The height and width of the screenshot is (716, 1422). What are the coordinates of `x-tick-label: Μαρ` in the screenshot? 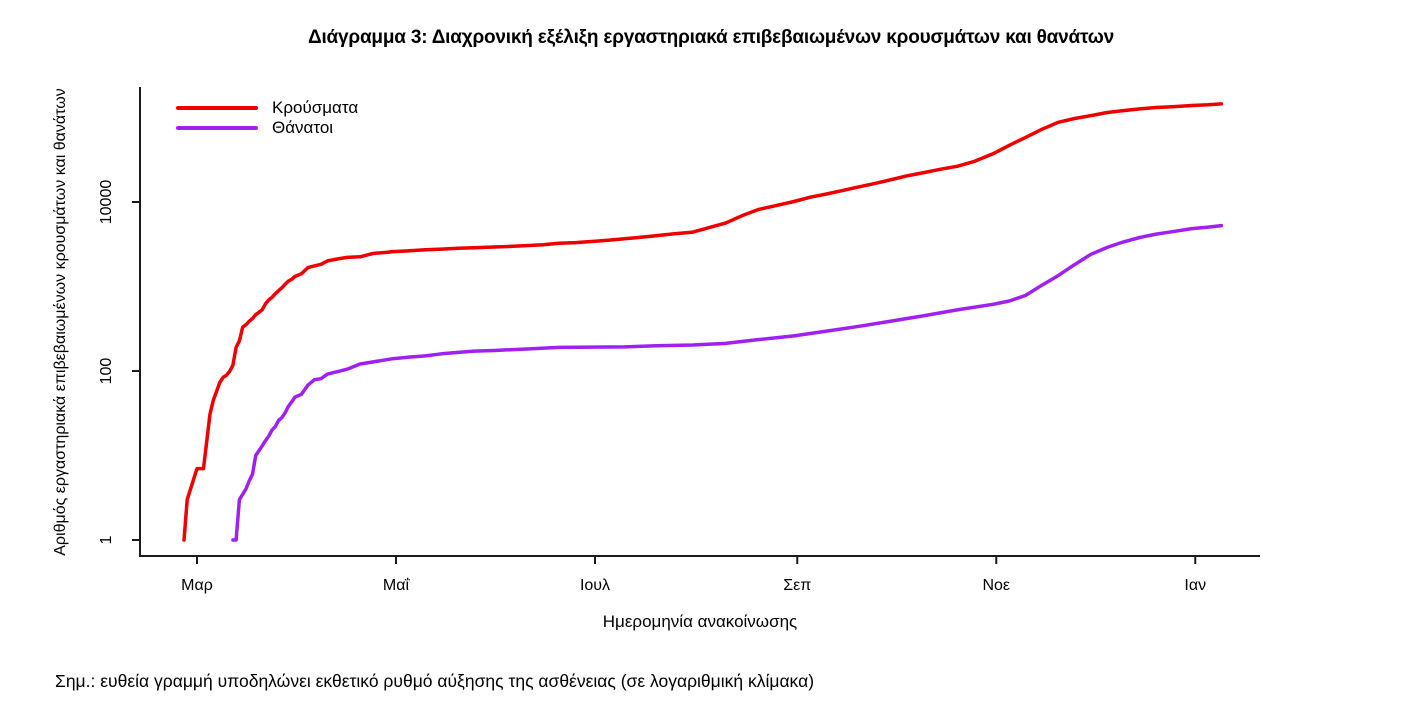 It's located at (197, 585).